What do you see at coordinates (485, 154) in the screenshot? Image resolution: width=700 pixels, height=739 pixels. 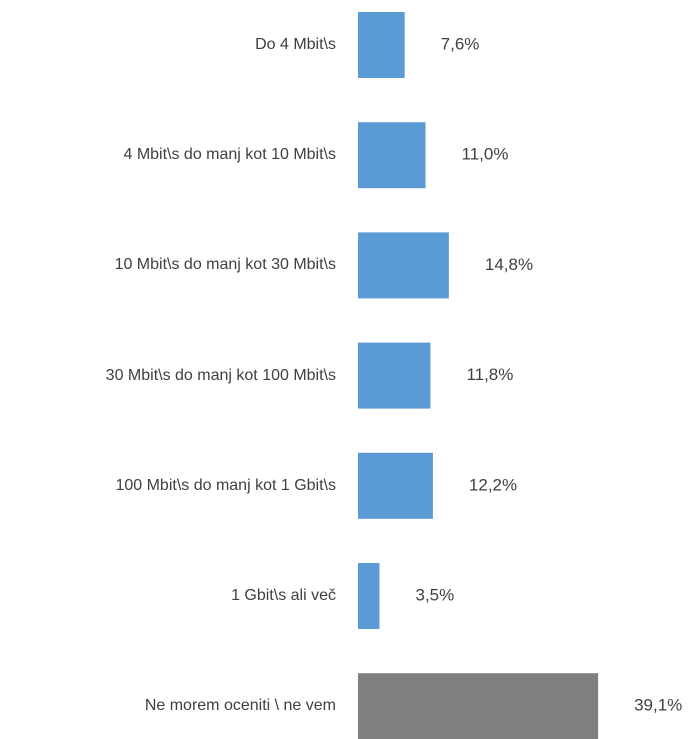 I see `value-label: 11,0%` at bounding box center [485, 154].